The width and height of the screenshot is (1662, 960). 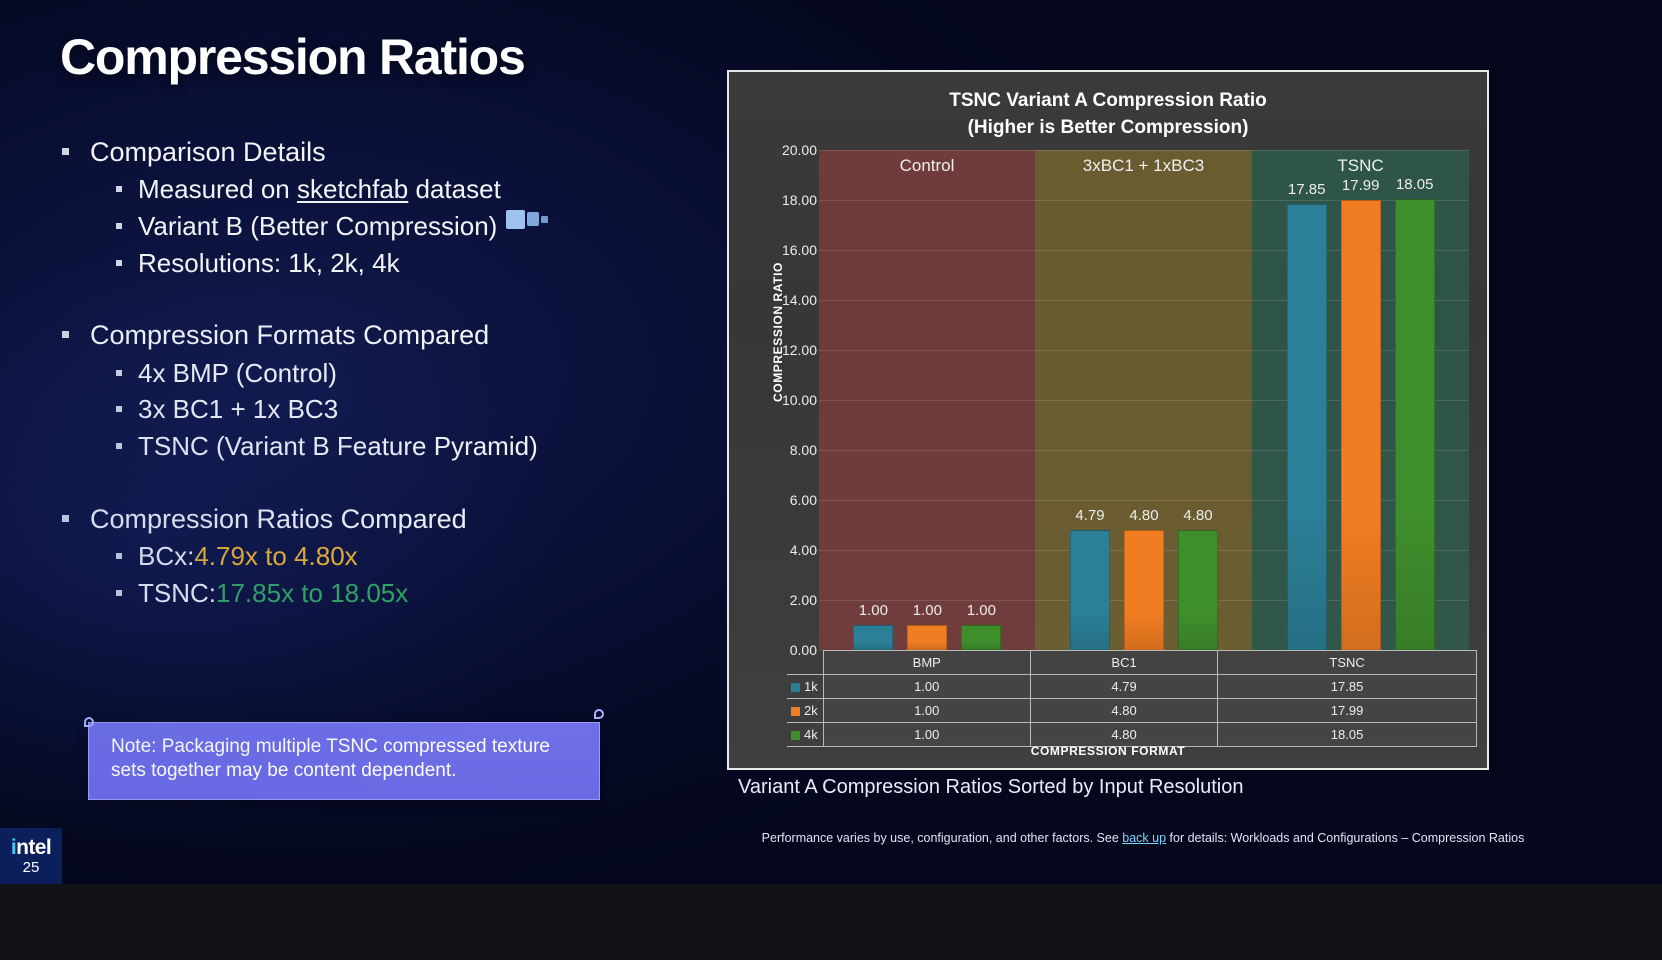 I want to click on band-label: Control, so click(x=927, y=165).